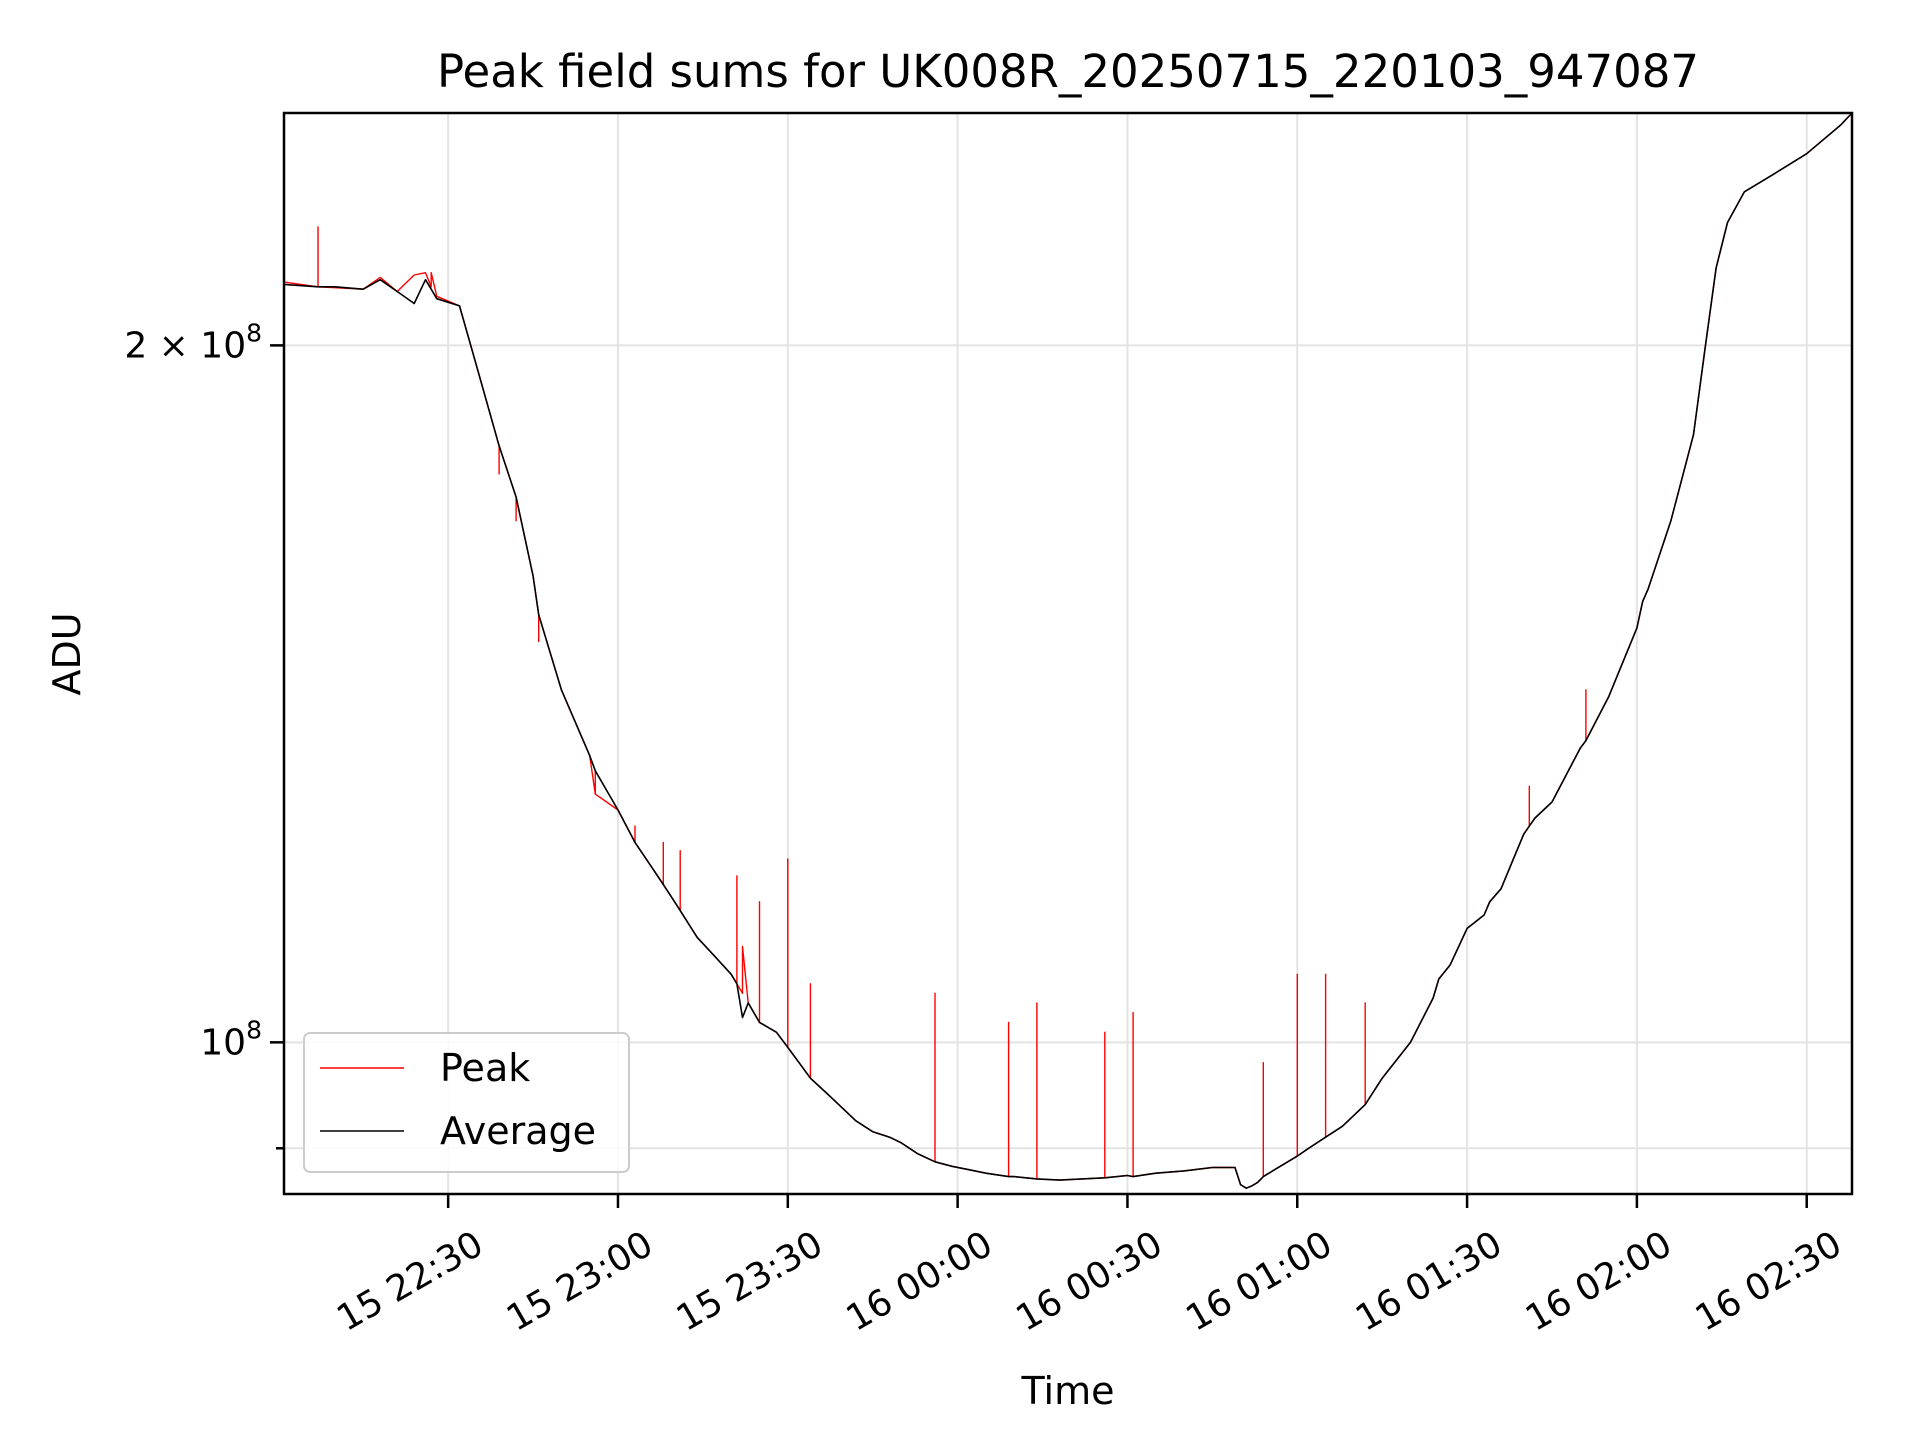 Image resolution: width=1920 pixels, height=1440 pixels. Describe the element at coordinates (193, 342) in the screenshot. I see `y-tick-label: 2 × 108` at that location.